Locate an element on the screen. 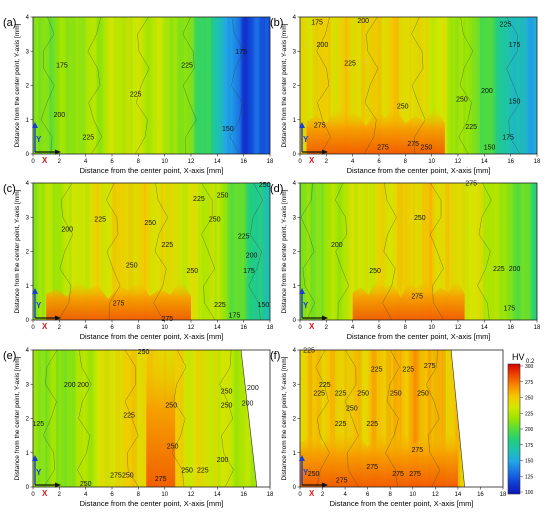 The image size is (550, 521). panel-label: (a) is located at coordinates (9, 23).